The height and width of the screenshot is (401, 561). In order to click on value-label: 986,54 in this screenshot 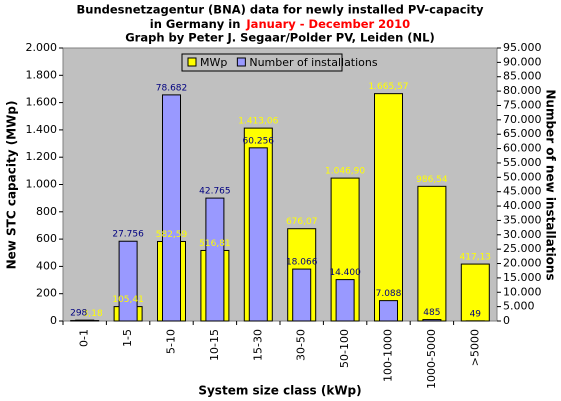, I will do `click(432, 180)`.